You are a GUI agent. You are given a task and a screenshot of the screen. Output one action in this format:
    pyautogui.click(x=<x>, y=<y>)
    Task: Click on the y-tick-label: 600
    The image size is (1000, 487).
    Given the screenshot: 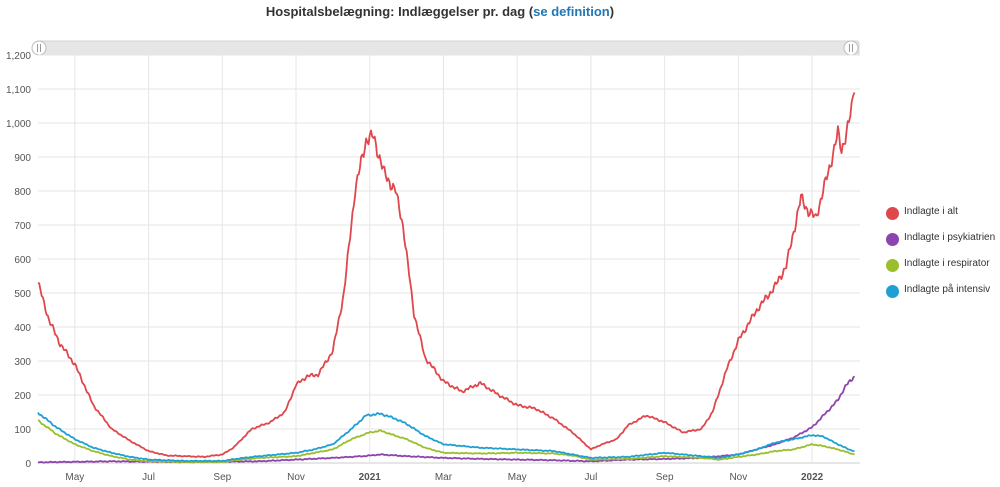 What is the action you would take?
    pyautogui.click(x=22, y=260)
    